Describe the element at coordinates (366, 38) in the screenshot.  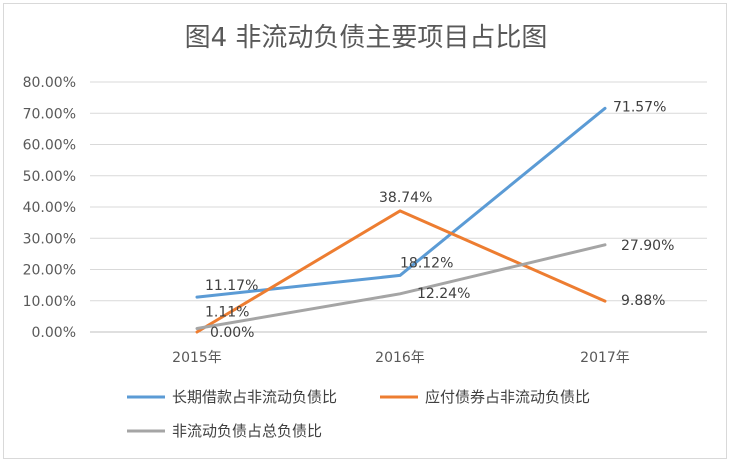
I see `chart-title: 图4 非流动负债主要项目占比图` at that location.